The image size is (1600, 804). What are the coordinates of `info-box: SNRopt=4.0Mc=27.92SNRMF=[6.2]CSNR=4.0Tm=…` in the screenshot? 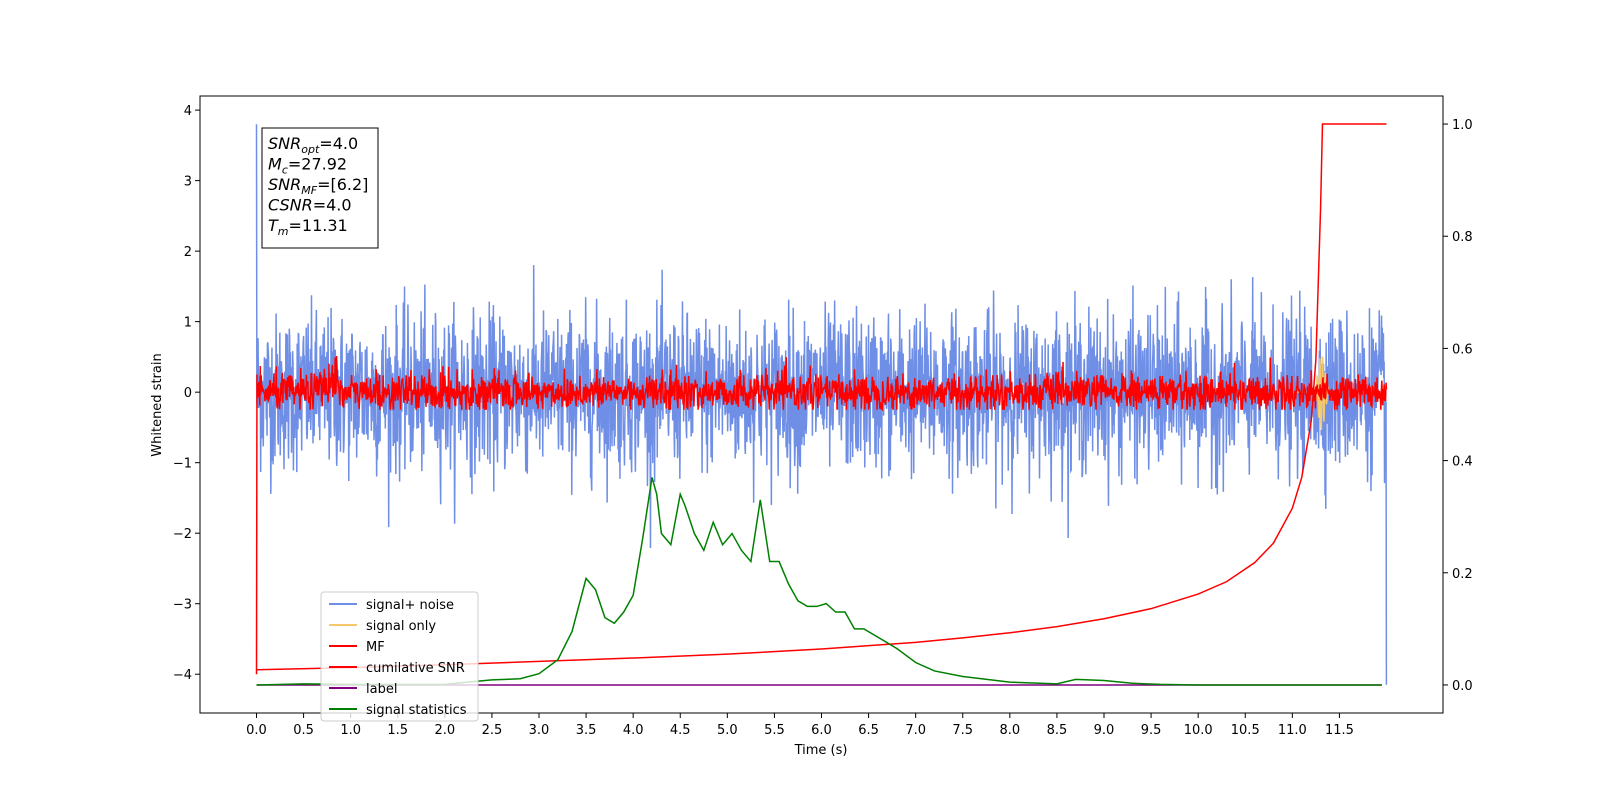 It's located at (320, 188).